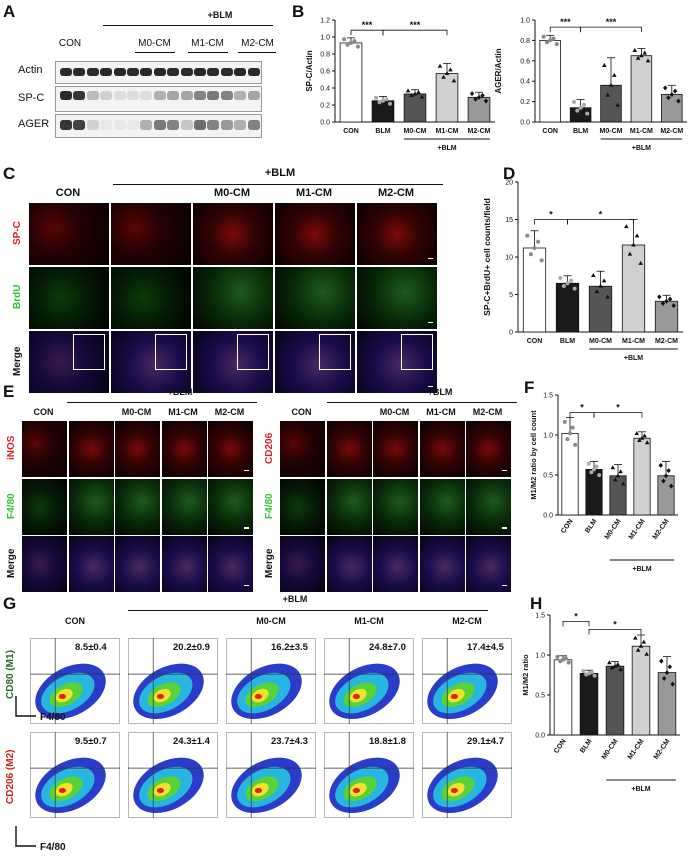  I want to click on micro-col-header: CON, so click(68, 193).